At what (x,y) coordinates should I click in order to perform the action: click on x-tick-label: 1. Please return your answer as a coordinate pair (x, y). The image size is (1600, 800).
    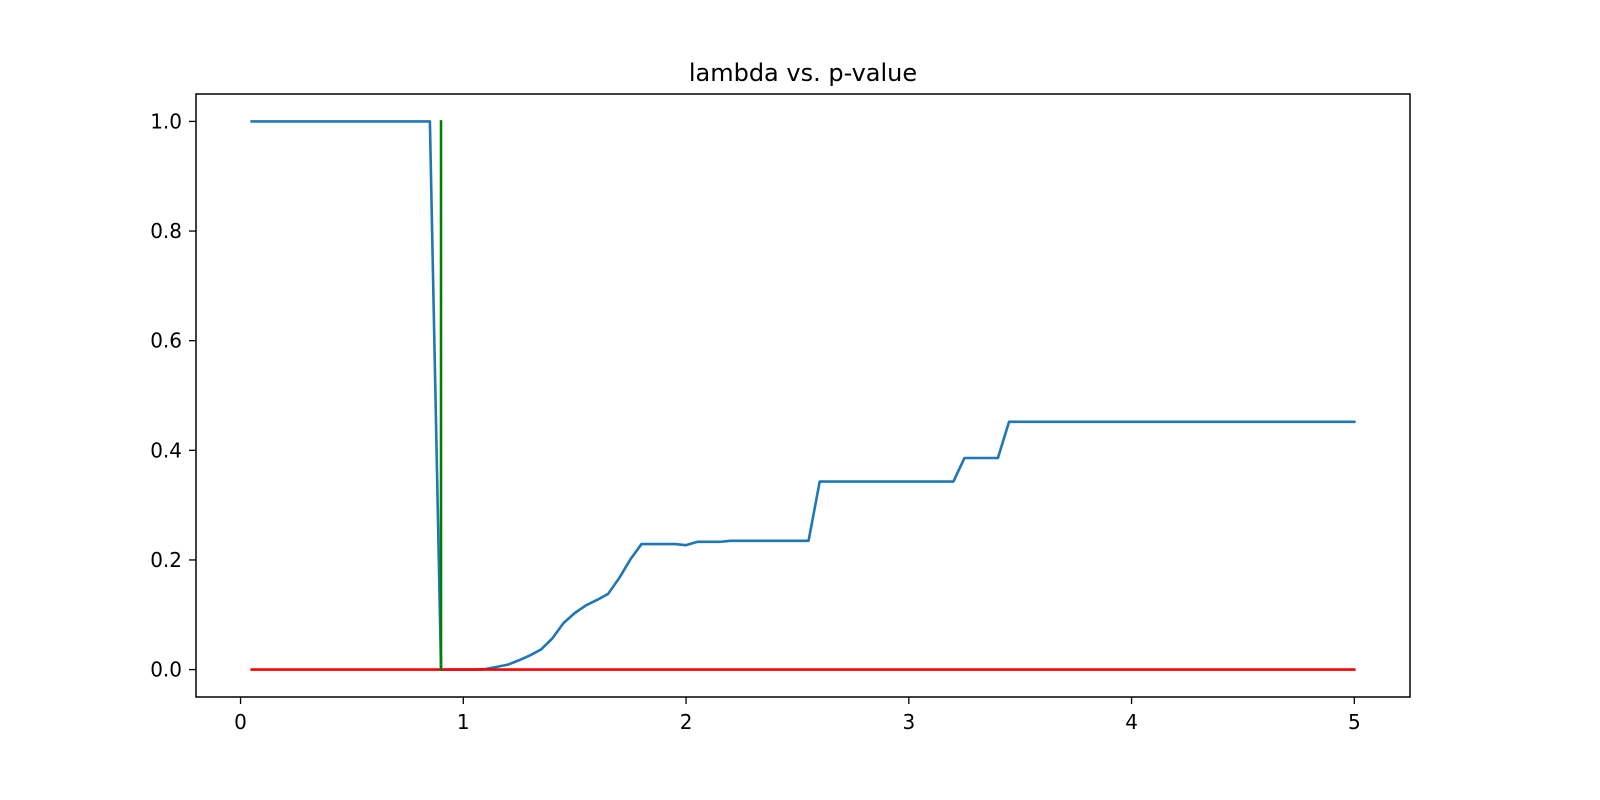
    Looking at the image, I should click on (463, 722).